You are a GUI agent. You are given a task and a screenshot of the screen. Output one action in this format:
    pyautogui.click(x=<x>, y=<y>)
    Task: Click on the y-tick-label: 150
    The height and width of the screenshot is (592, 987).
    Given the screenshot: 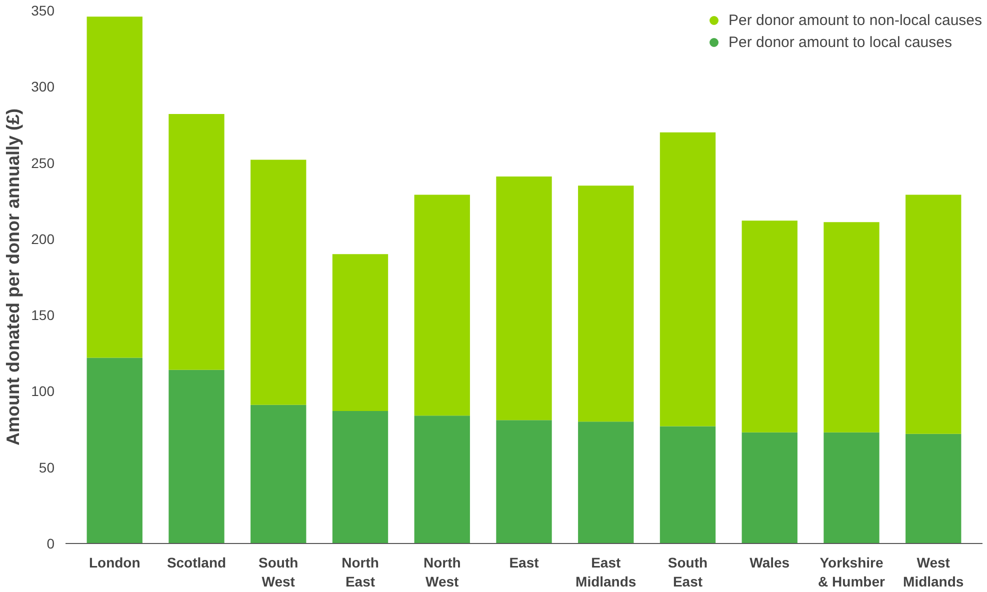 What is the action you would take?
    pyautogui.click(x=43, y=315)
    